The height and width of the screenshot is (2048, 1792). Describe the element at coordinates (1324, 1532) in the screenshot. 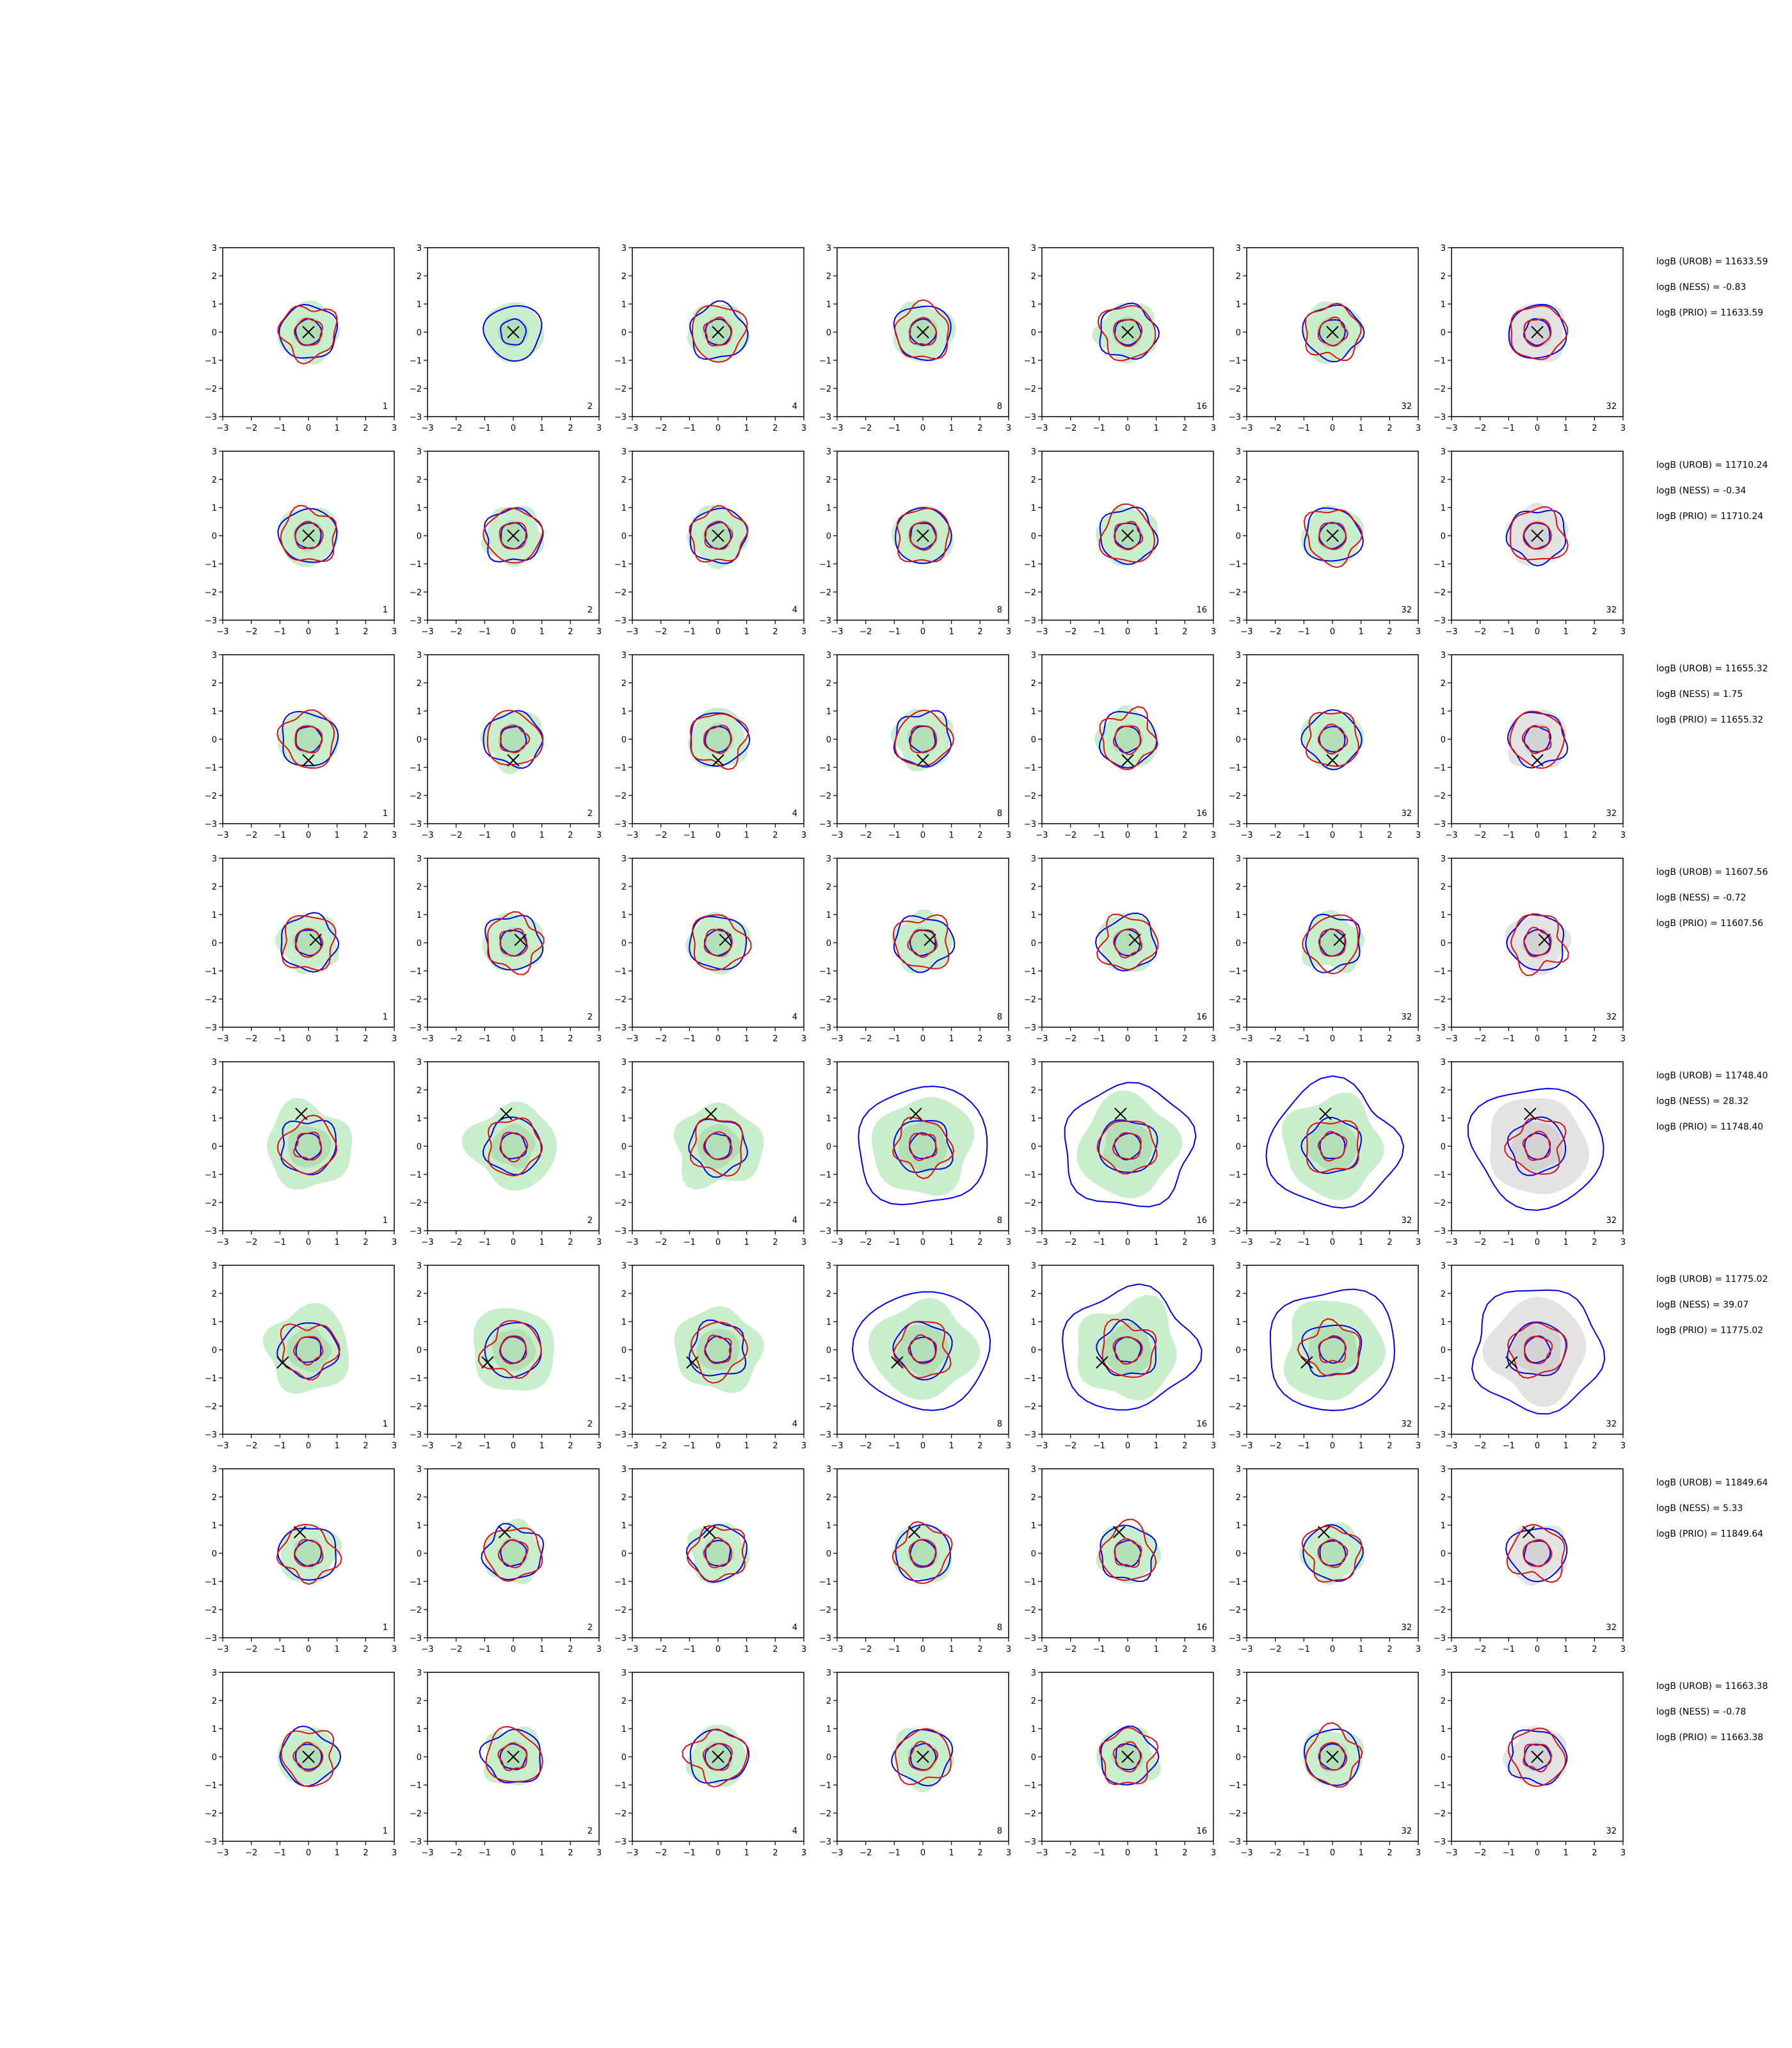

I see `truth-marker` at that location.